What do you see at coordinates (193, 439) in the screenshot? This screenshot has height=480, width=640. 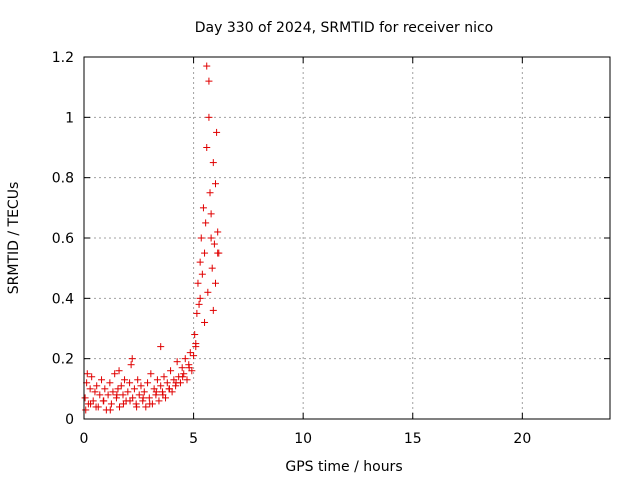 I see `x-tick-label: 5` at bounding box center [193, 439].